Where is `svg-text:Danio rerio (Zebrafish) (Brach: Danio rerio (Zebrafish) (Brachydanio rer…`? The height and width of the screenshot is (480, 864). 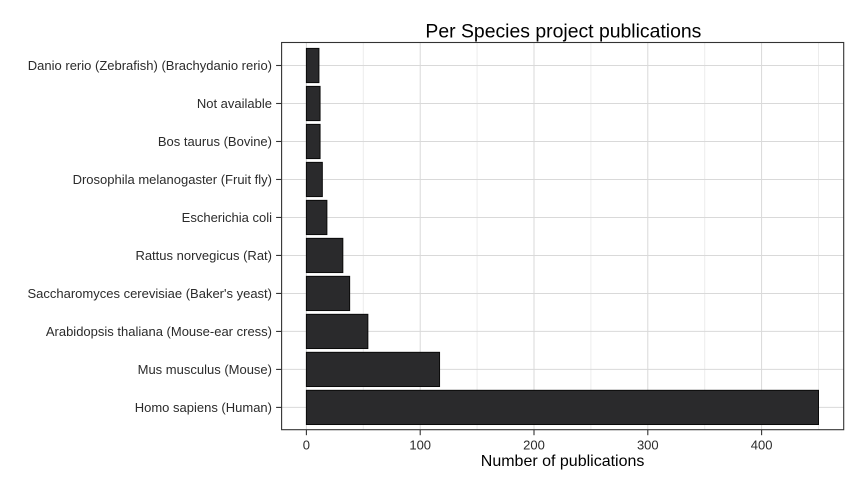 svg-text:Danio rerio (Zebrafish) (Brach: Danio rerio (Zebrafish) (Brachydanio rer… is located at coordinates (150, 65).